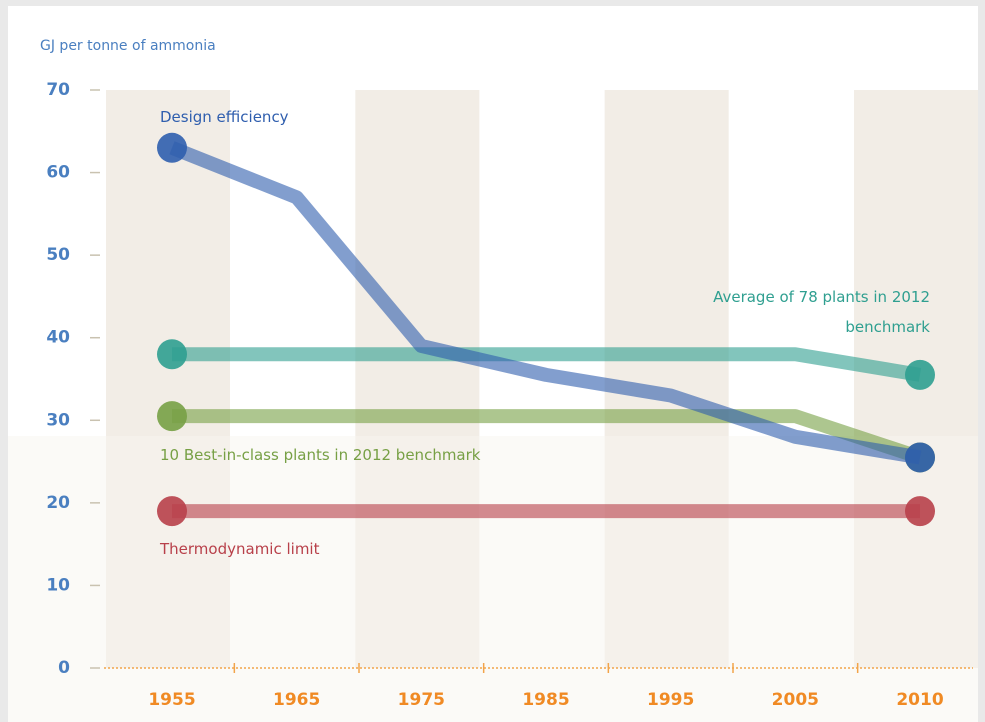 This screenshot has height=722, width=985. Describe the element at coordinates (421, 700) in the screenshot. I see `x-tick-label: 1975` at that location.